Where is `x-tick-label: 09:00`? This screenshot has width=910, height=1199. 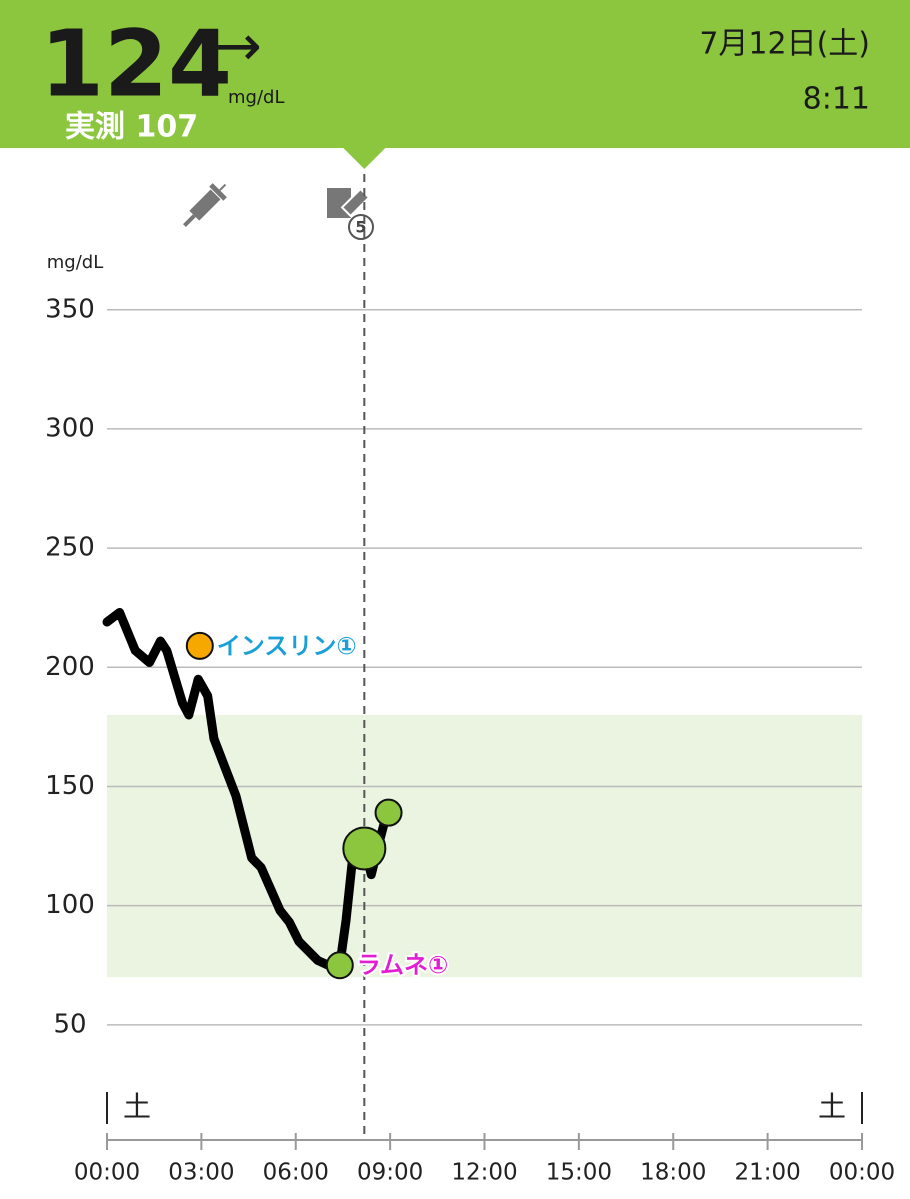 x-tick-label: 09:00 is located at coordinates (390, 1173).